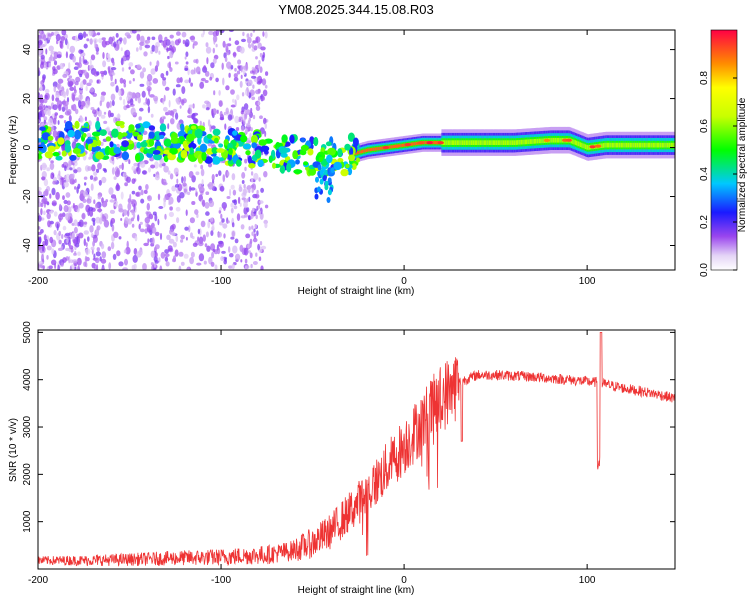 The image size is (750, 600). I want to click on ridge-peak, so click(420, 143).